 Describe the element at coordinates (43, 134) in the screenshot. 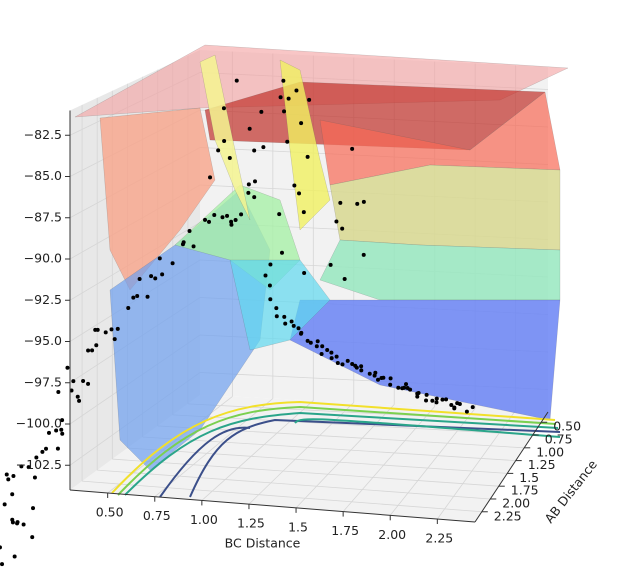

I see `z-tick-label: −82.5` at that location.